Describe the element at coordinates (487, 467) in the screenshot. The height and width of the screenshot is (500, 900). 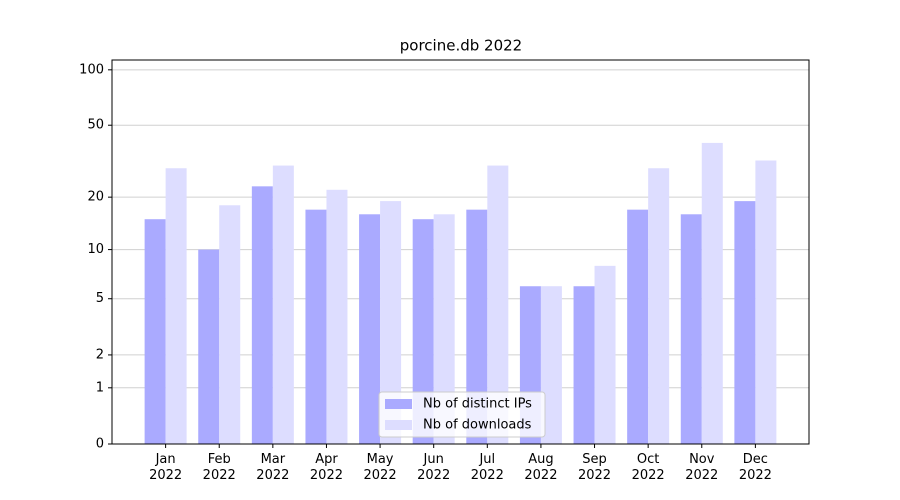
I see `x-tick-label: Jul 2022` at that location.